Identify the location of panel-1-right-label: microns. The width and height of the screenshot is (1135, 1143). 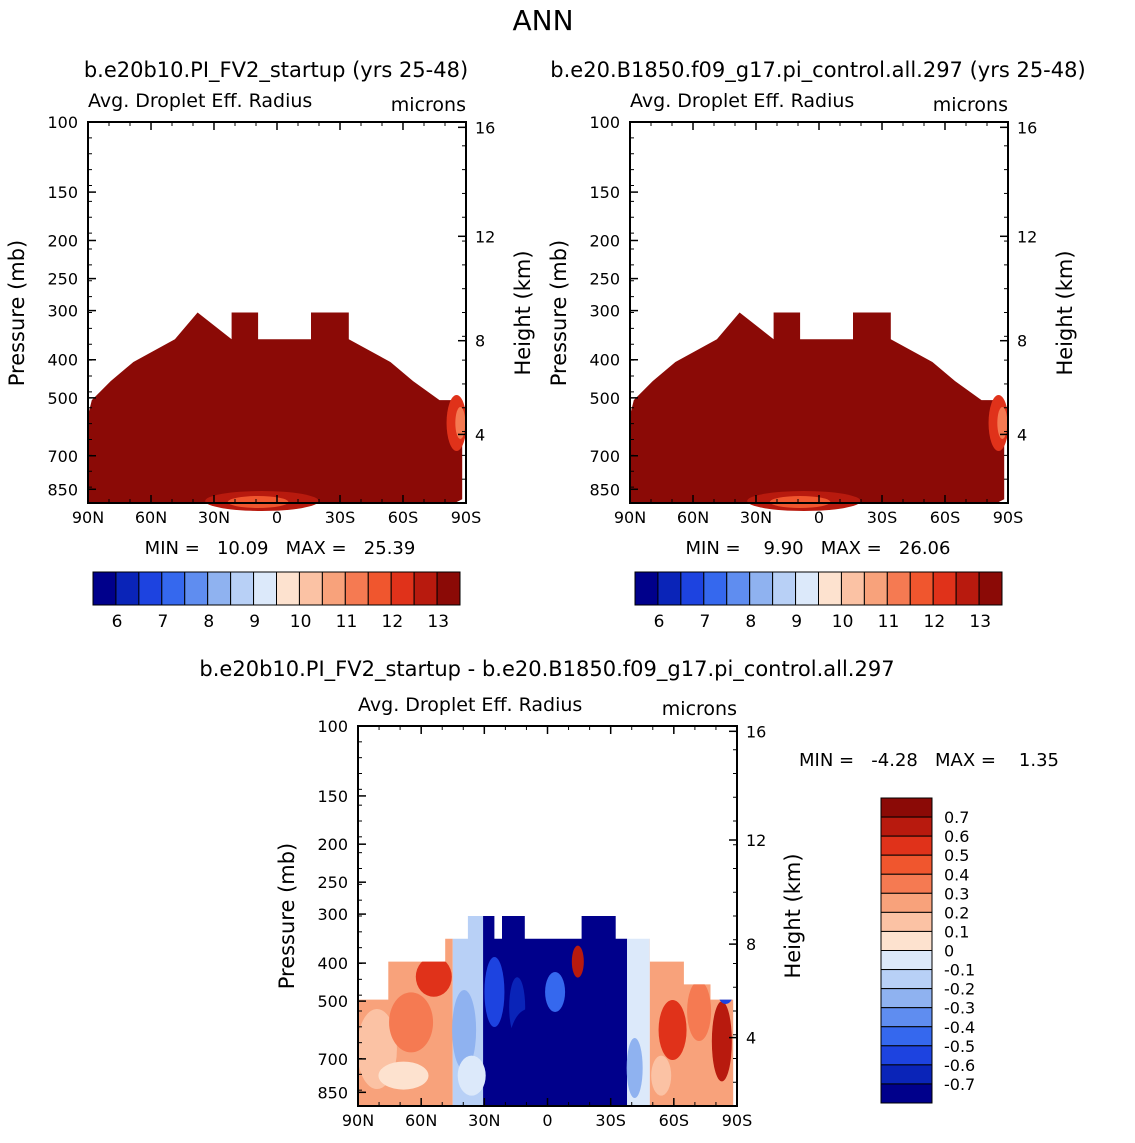
(428, 105).